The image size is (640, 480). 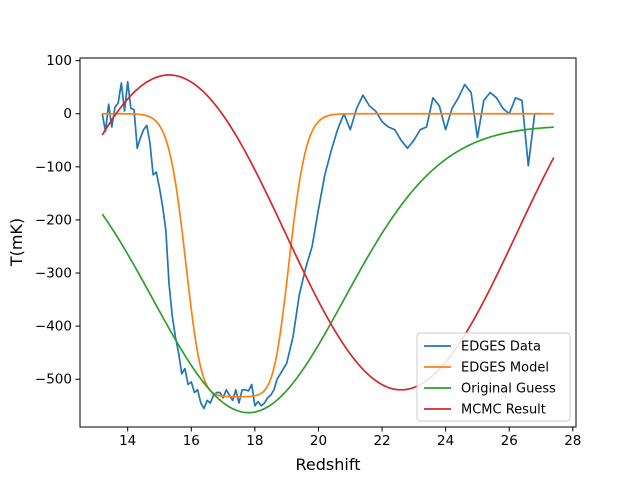 I want to click on y-tick-label: −300, so click(x=53, y=274).